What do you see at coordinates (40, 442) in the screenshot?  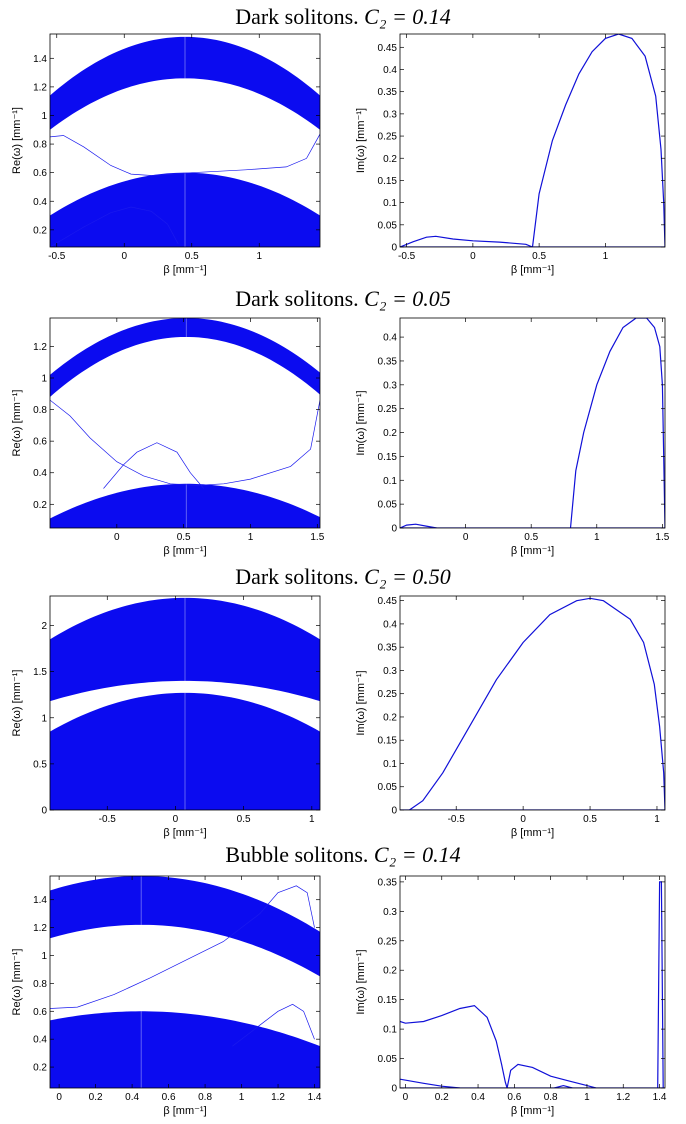 I see `y-tick-label: 0.6` at bounding box center [40, 442].